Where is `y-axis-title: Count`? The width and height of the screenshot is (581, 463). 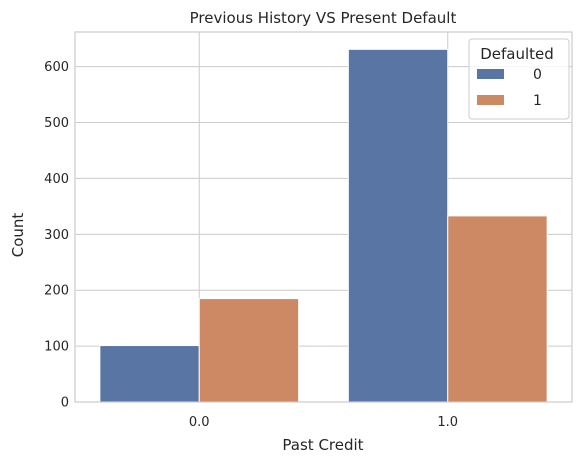 y-axis-title: Count is located at coordinates (18, 235).